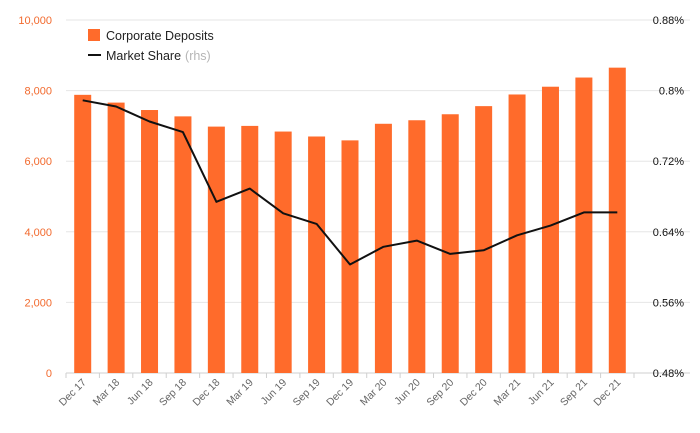  What do you see at coordinates (160, 36) in the screenshot?
I see `legend-label-corporate-deposits: Corporate Deposits` at bounding box center [160, 36].